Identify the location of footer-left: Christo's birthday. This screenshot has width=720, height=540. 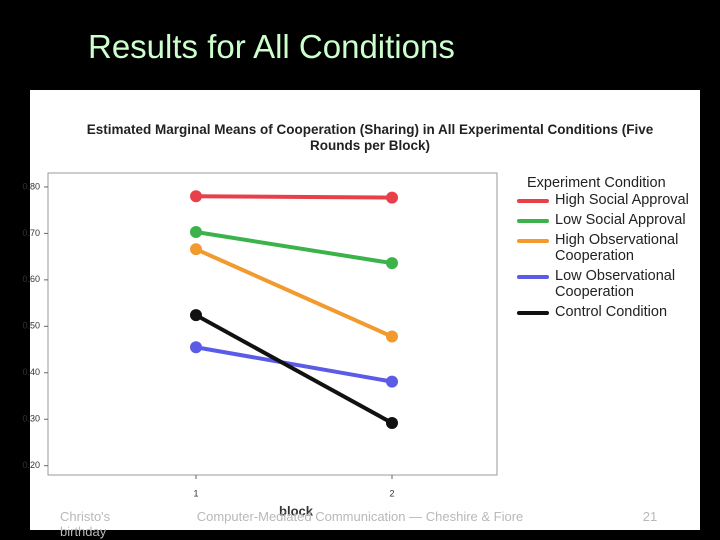
(85, 524).